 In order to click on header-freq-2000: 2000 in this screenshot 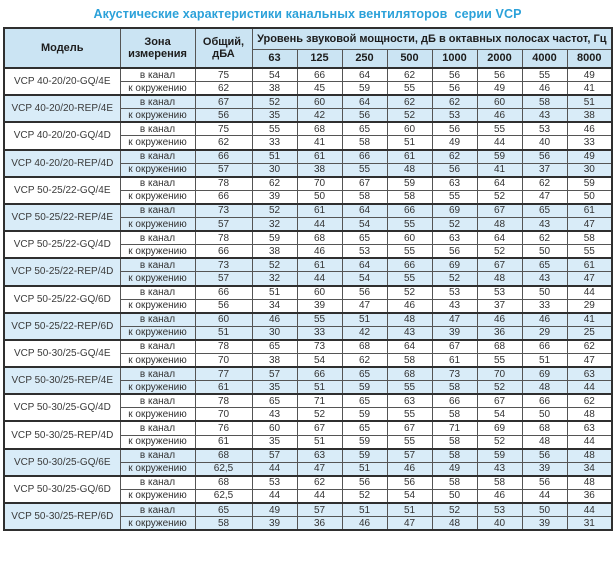, I will do `click(499, 58)`.